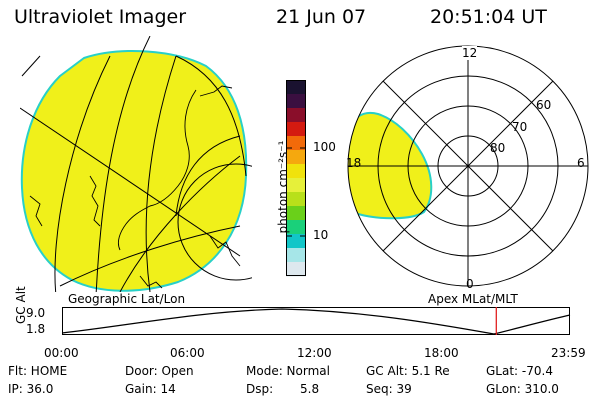  I want to click on instrument-title: Ultraviolet Imager, so click(100, 17).